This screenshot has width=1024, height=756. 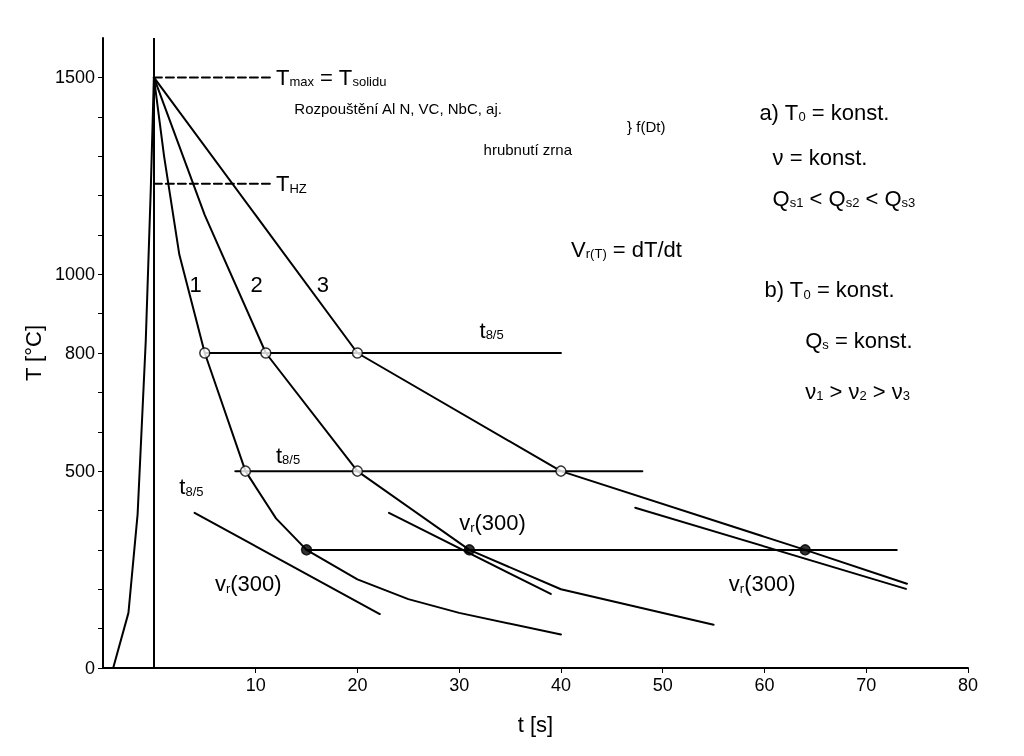 What do you see at coordinates (79, 471) in the screenshot?
I see `y-tick-label: 500` at bounding box center [79, 471].